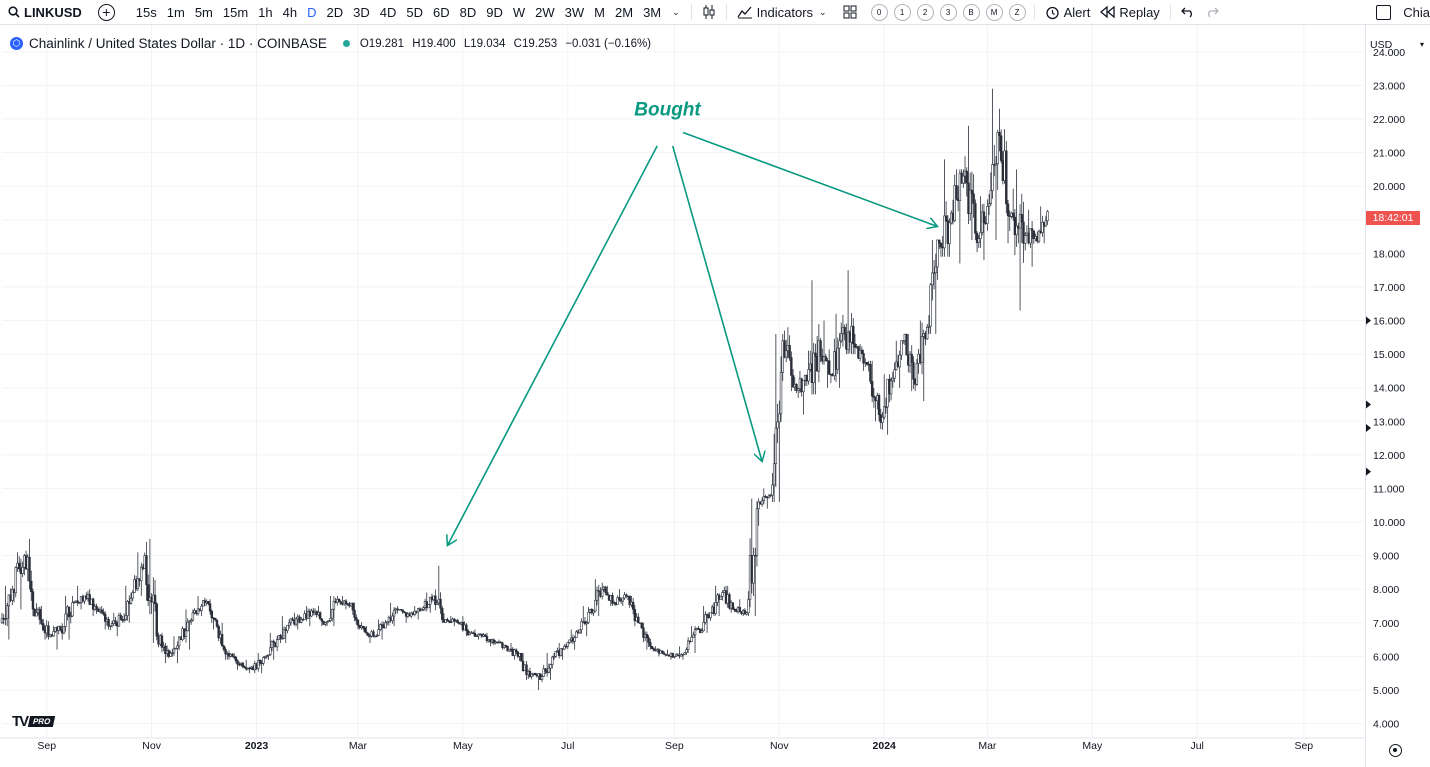  What do you see at coordinates (361, 12) in the screenshot?
I see `interval-button: 3D` at bounding box center [361, 12].